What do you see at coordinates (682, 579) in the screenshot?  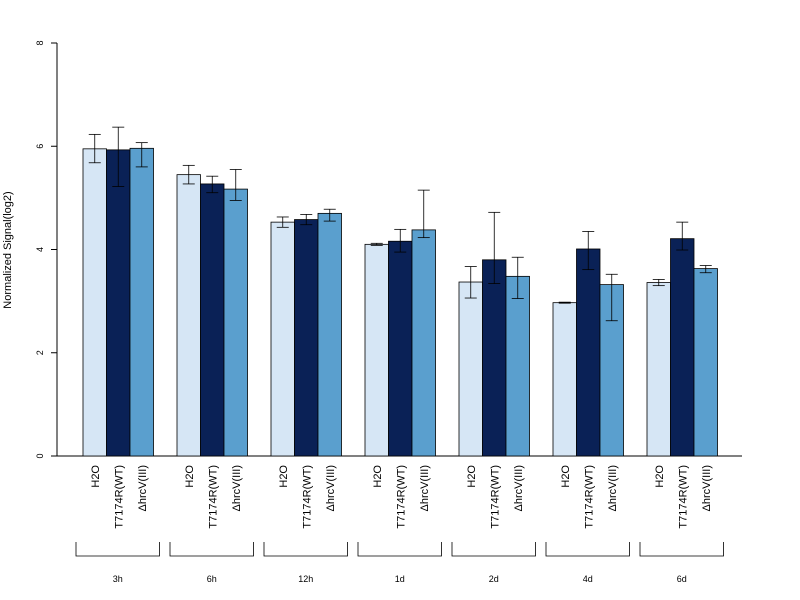 I see `group-label: 6d` at bounding box center [682, 579].